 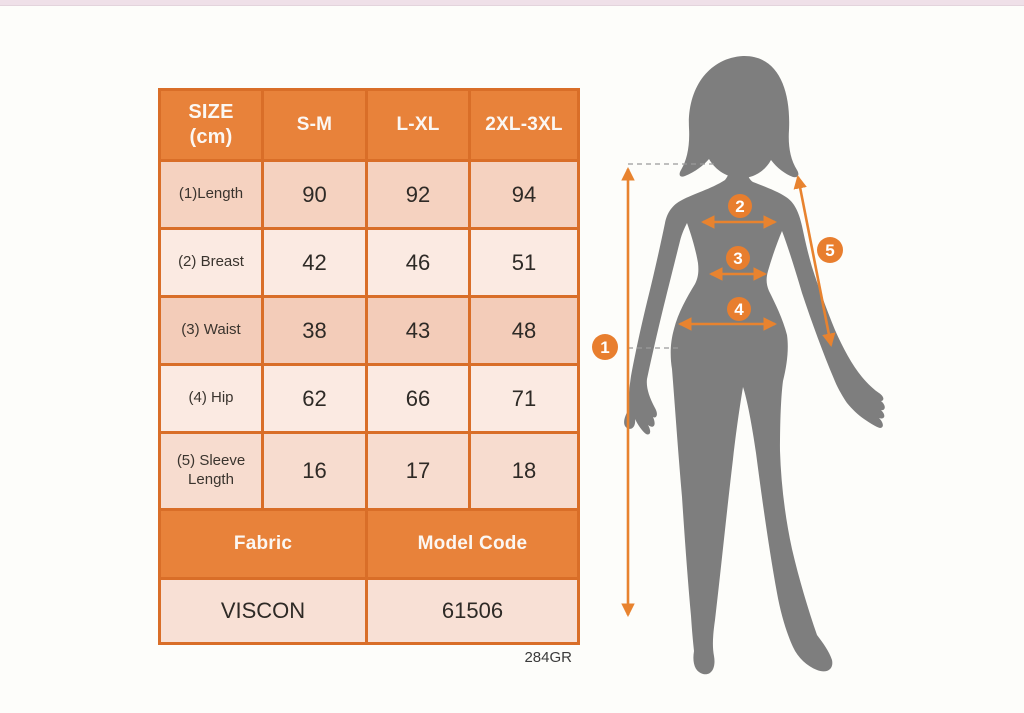 What do you see at coordinates (211, 330) in the screenshot?
I see `row-label-waist: (3) Waist` at bounding box center [211, 330].